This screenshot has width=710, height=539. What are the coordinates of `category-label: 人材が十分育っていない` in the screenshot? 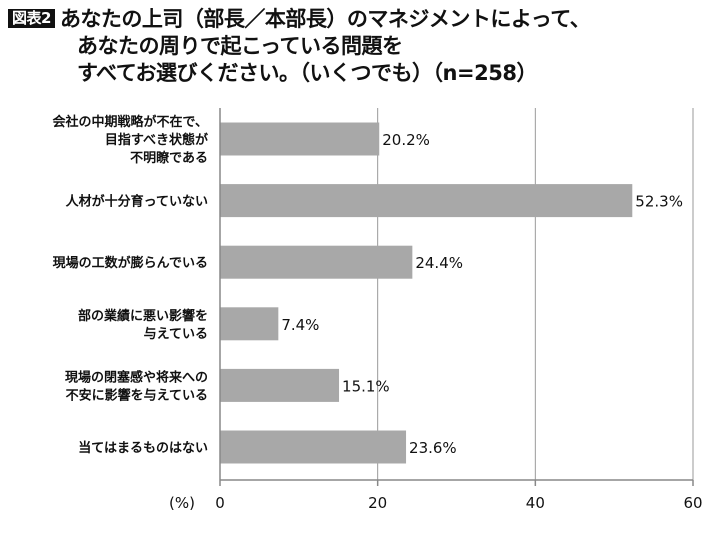 It's located at (137, 202).